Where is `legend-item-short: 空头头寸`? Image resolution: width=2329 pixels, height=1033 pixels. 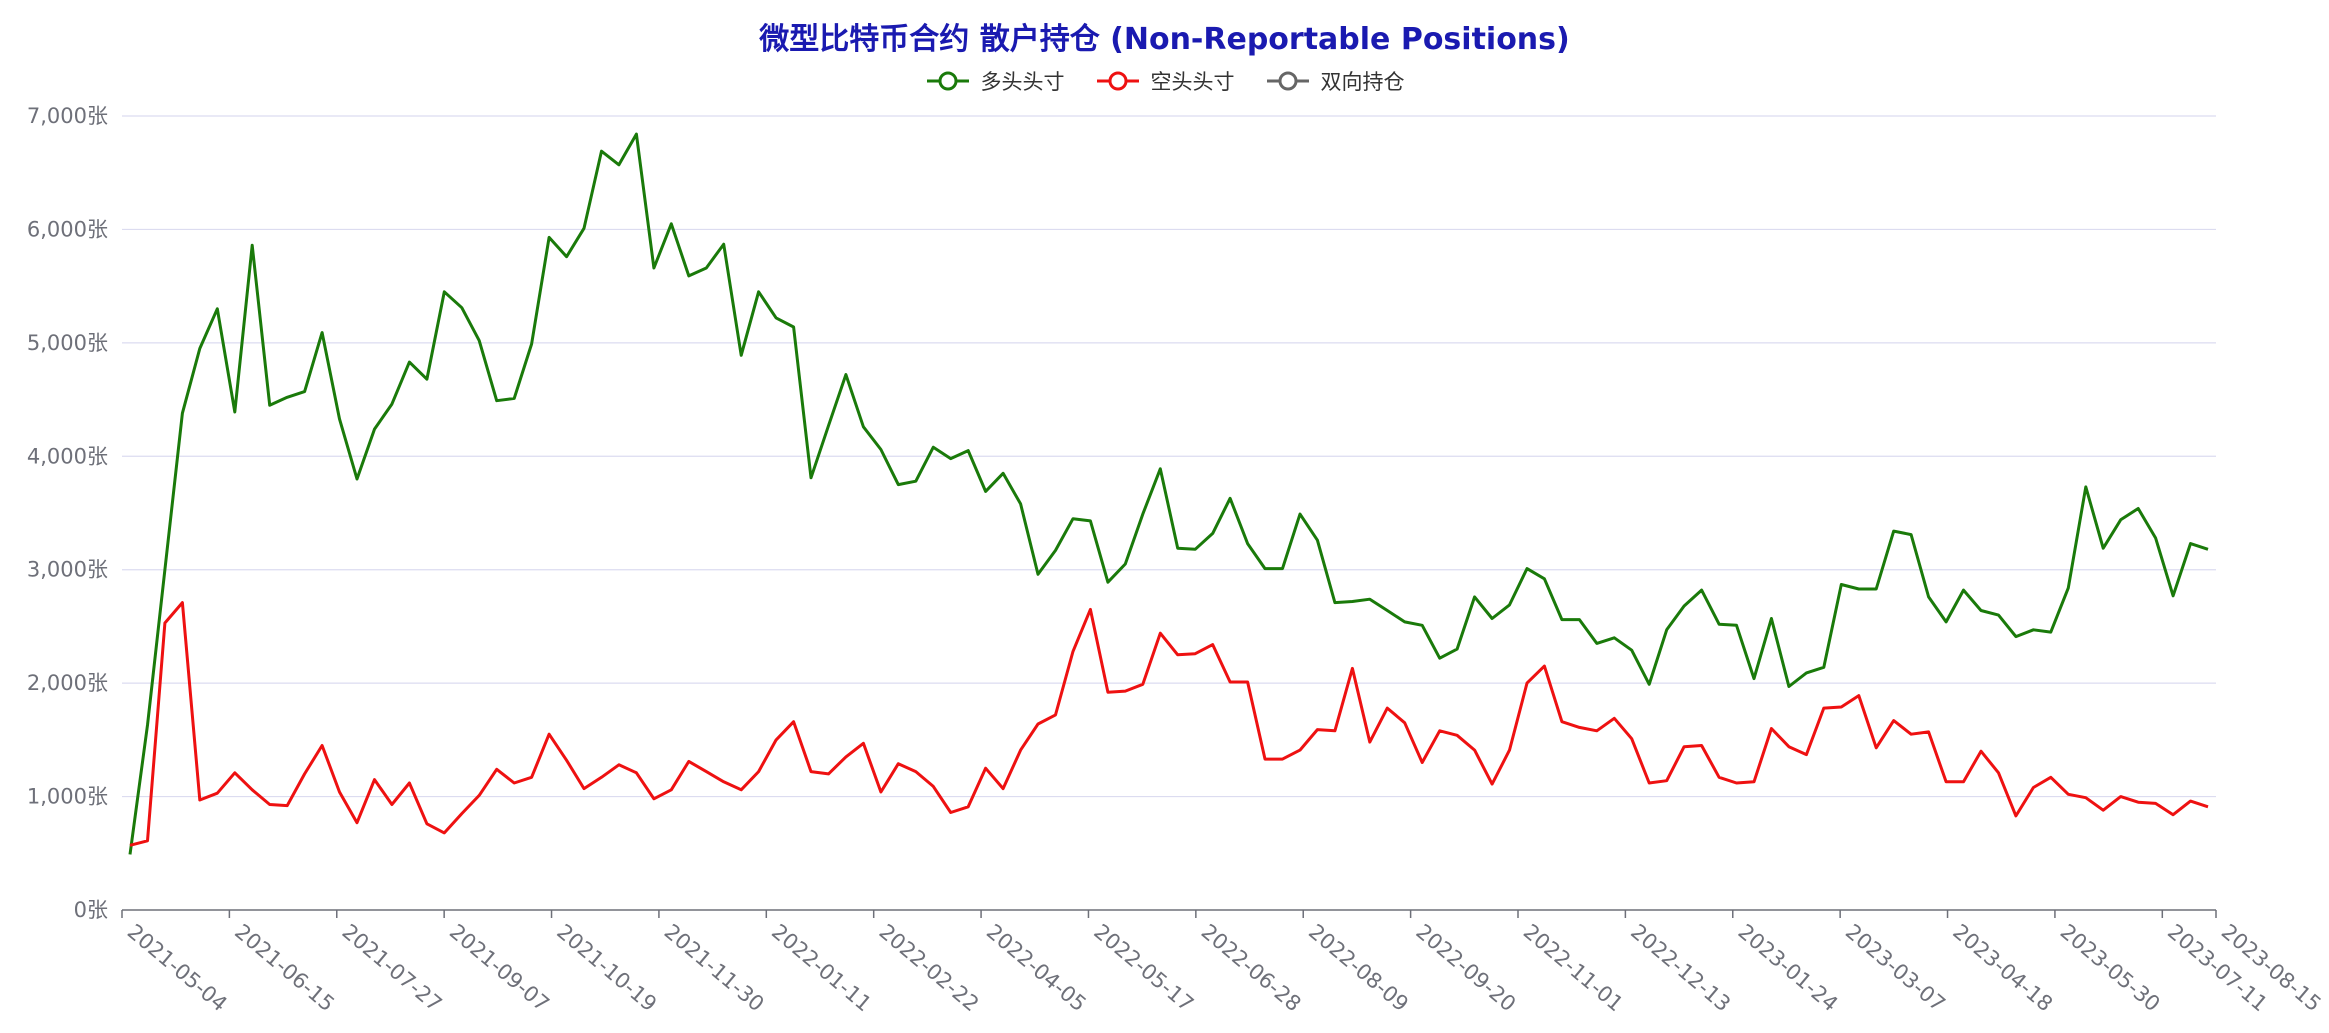
legend-item-short: 空头头寸 is located at coordinates (1165, 81).